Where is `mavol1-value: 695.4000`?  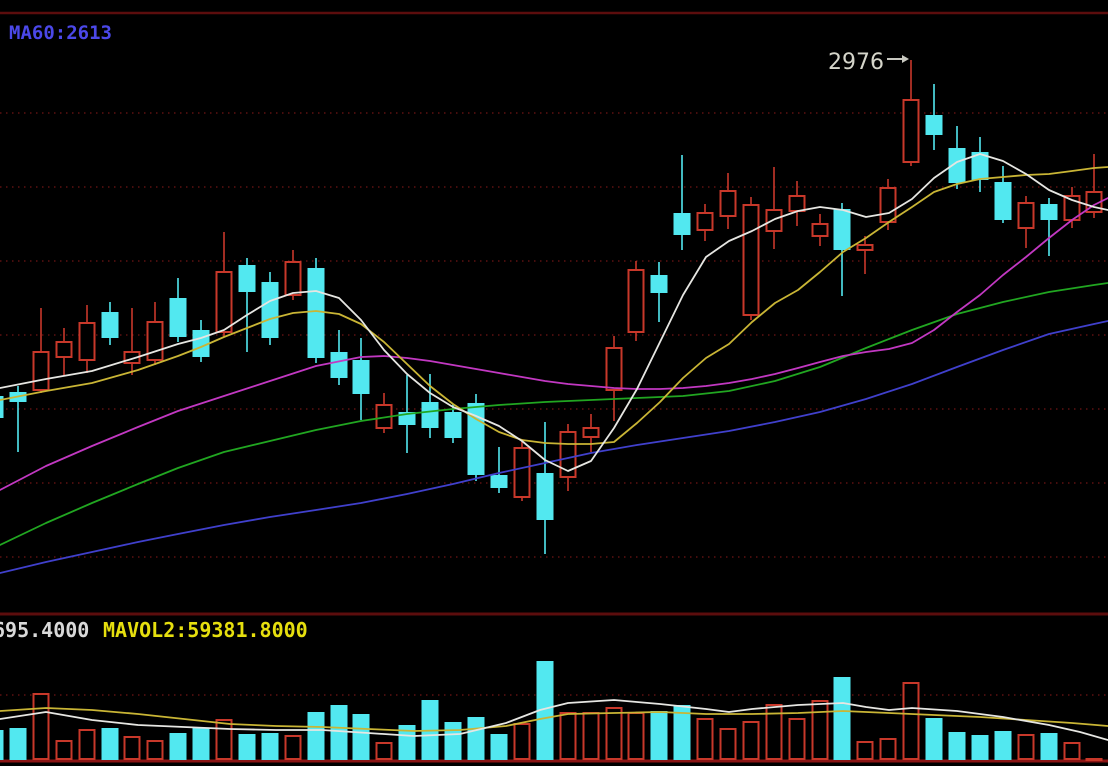
mavol1-value: 695.4000 is located at coordinates (44, 630).